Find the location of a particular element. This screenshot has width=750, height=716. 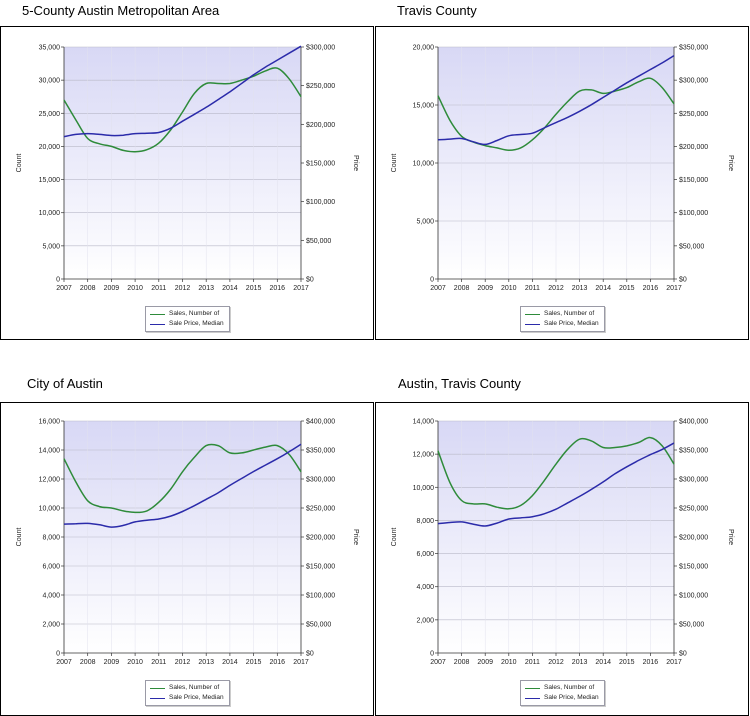

tick-label-y: 25,000 is located at coordinates (50, 114).